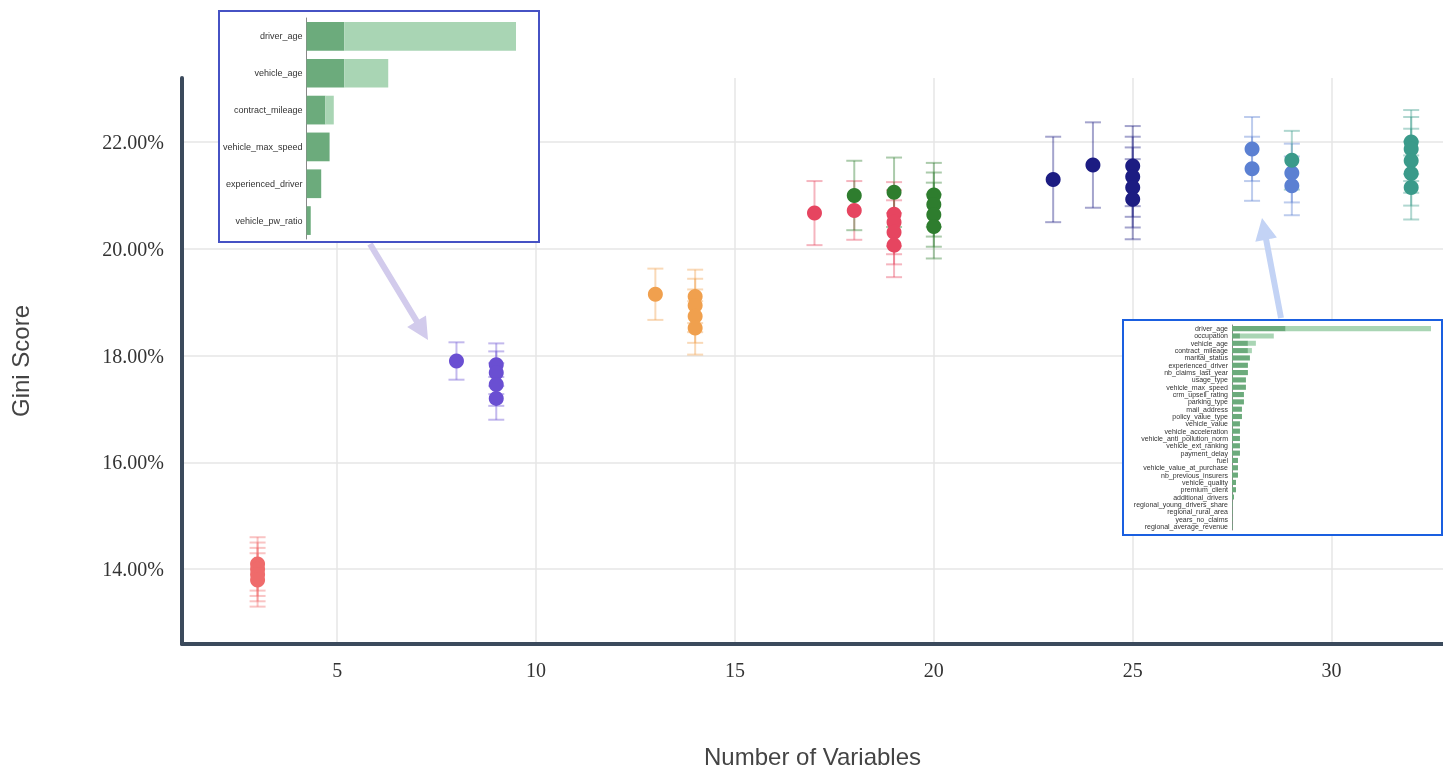 The width and height of the screenshot is (1443, 773). Describe the element at coordinates (1132, 670) in the screenshot. I see `x-tick-label: 25` at that location.